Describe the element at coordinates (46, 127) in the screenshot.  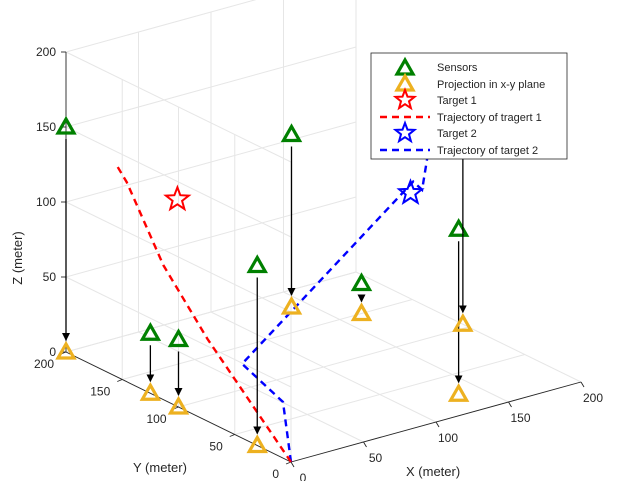
I see `z-tick-label: 150` at that location.